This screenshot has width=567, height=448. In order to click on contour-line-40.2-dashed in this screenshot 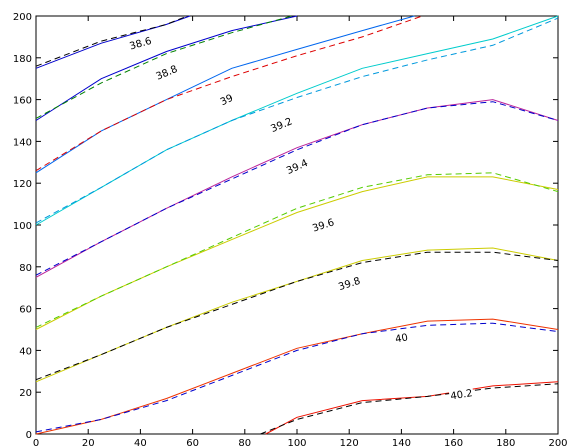, I will do `click(409, 409)`.